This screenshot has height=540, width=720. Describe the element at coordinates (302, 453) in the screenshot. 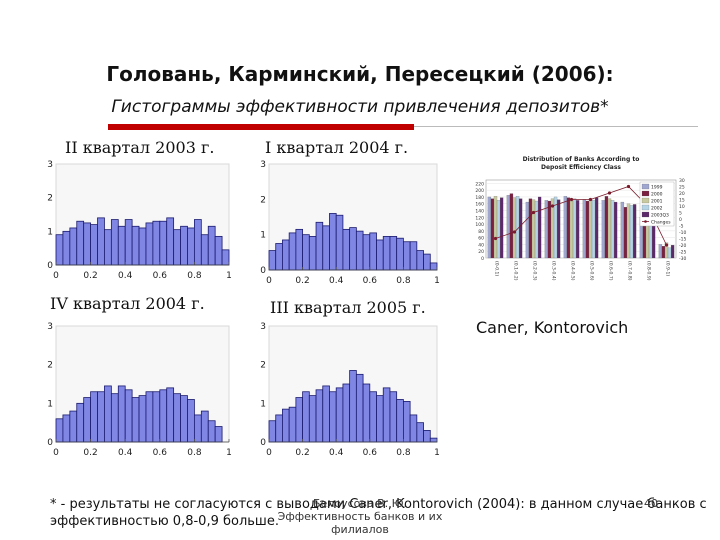

I see `x-tick-label: 0.2` at that location.